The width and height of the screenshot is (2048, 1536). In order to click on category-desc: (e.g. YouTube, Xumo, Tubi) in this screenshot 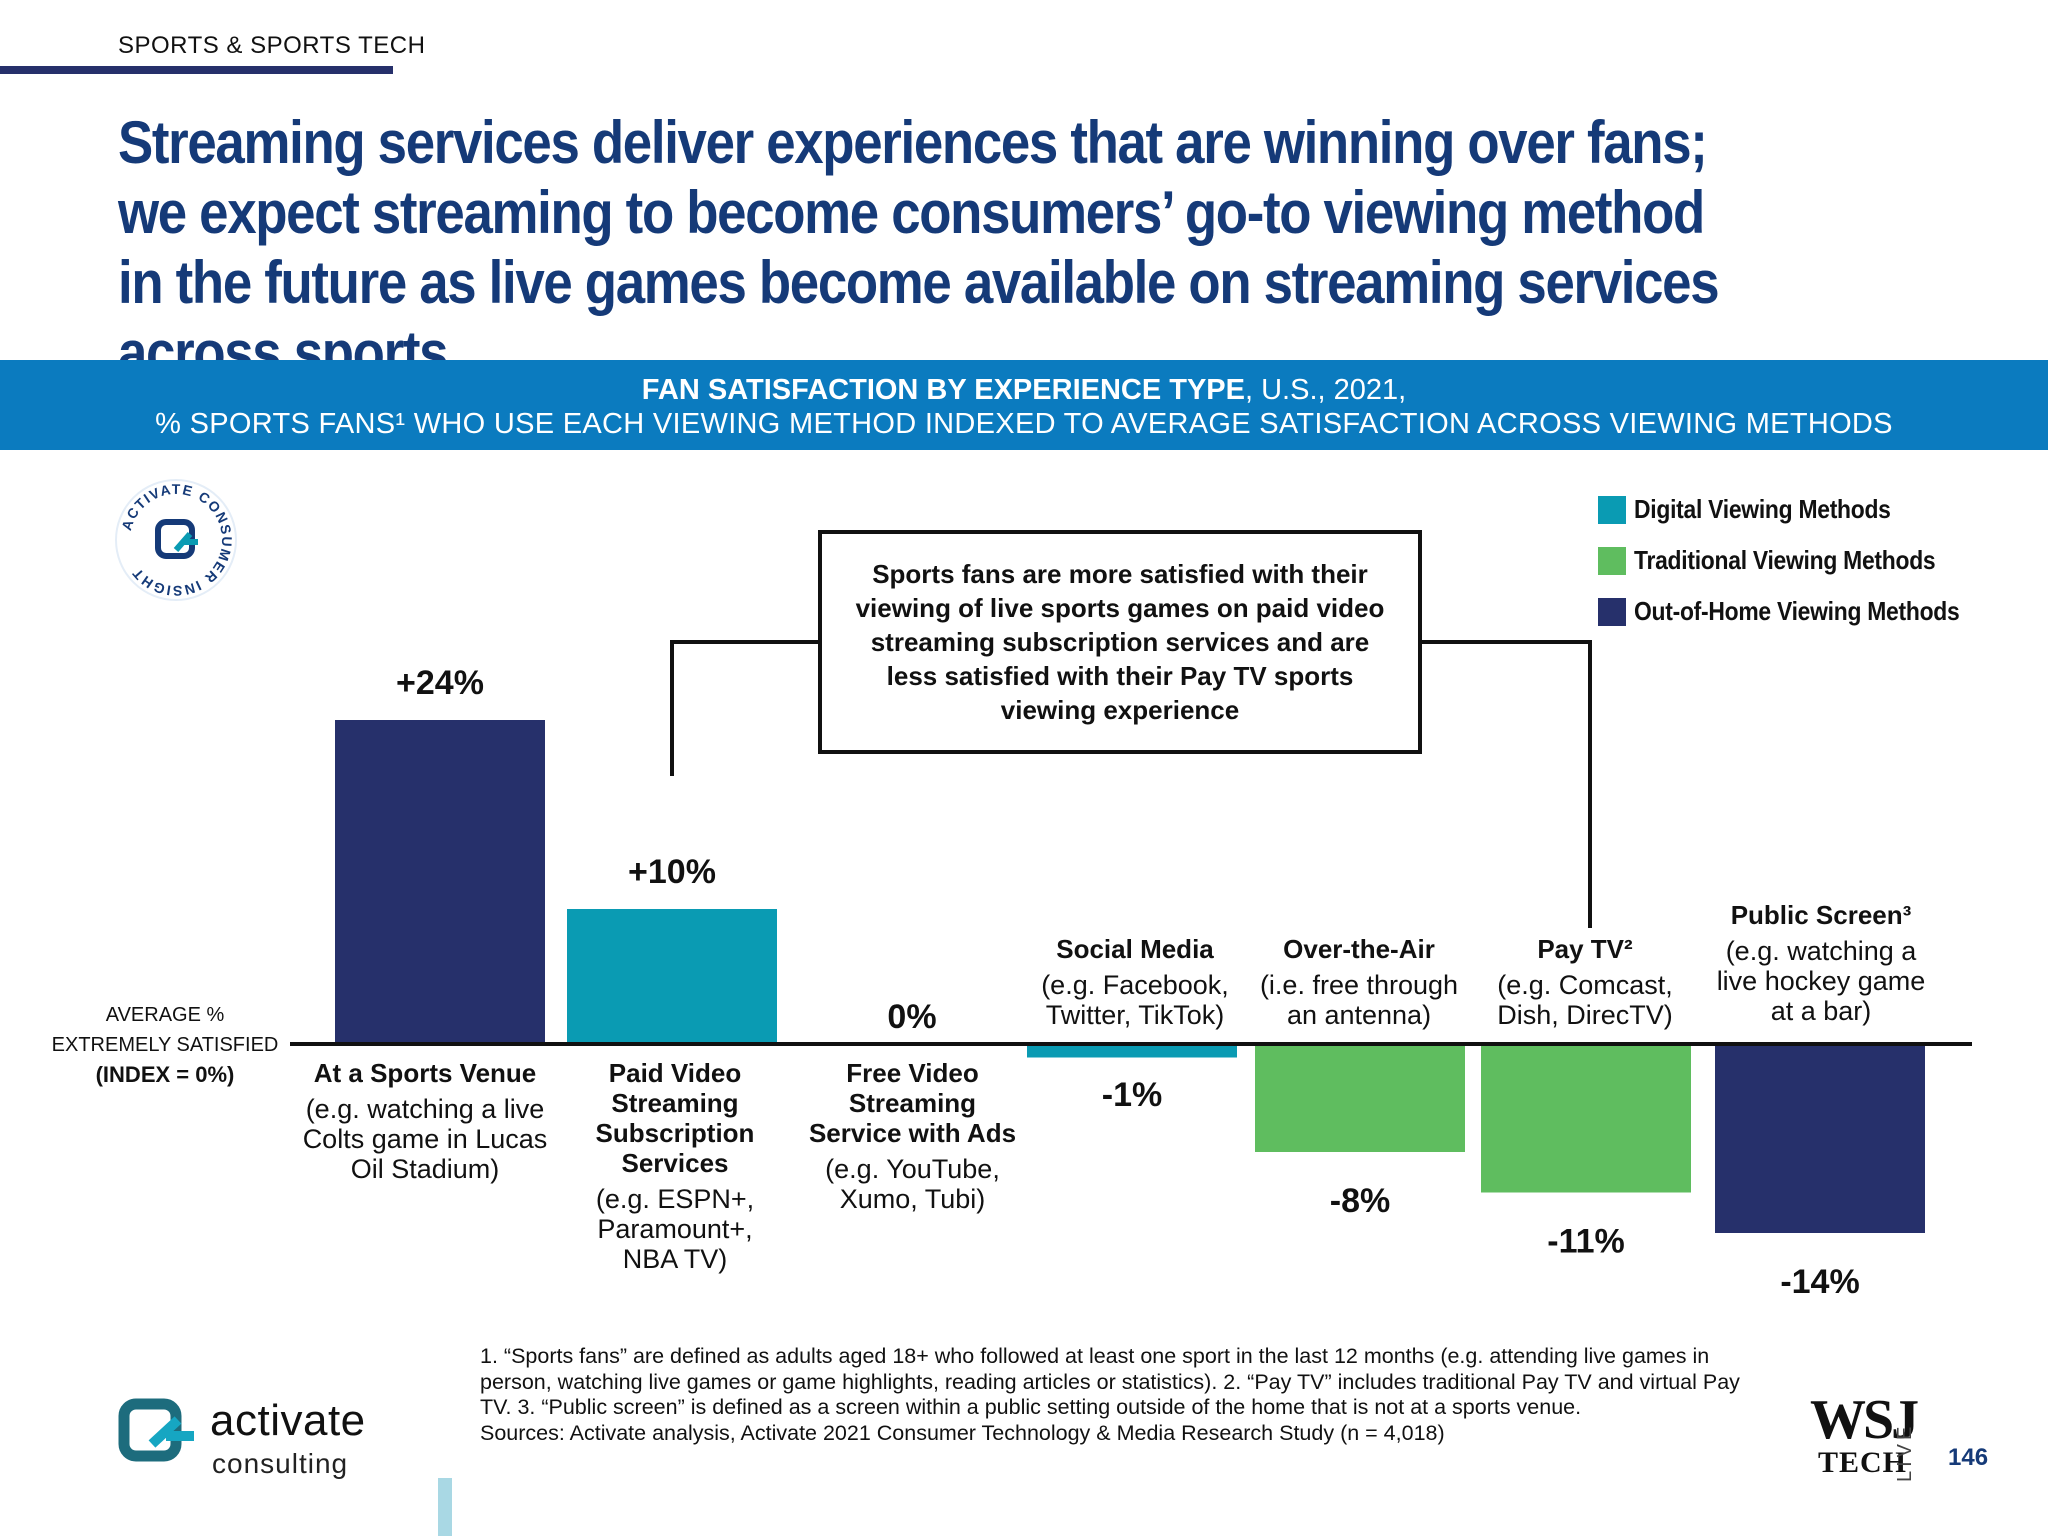, I will do `click(912, 1184)`.